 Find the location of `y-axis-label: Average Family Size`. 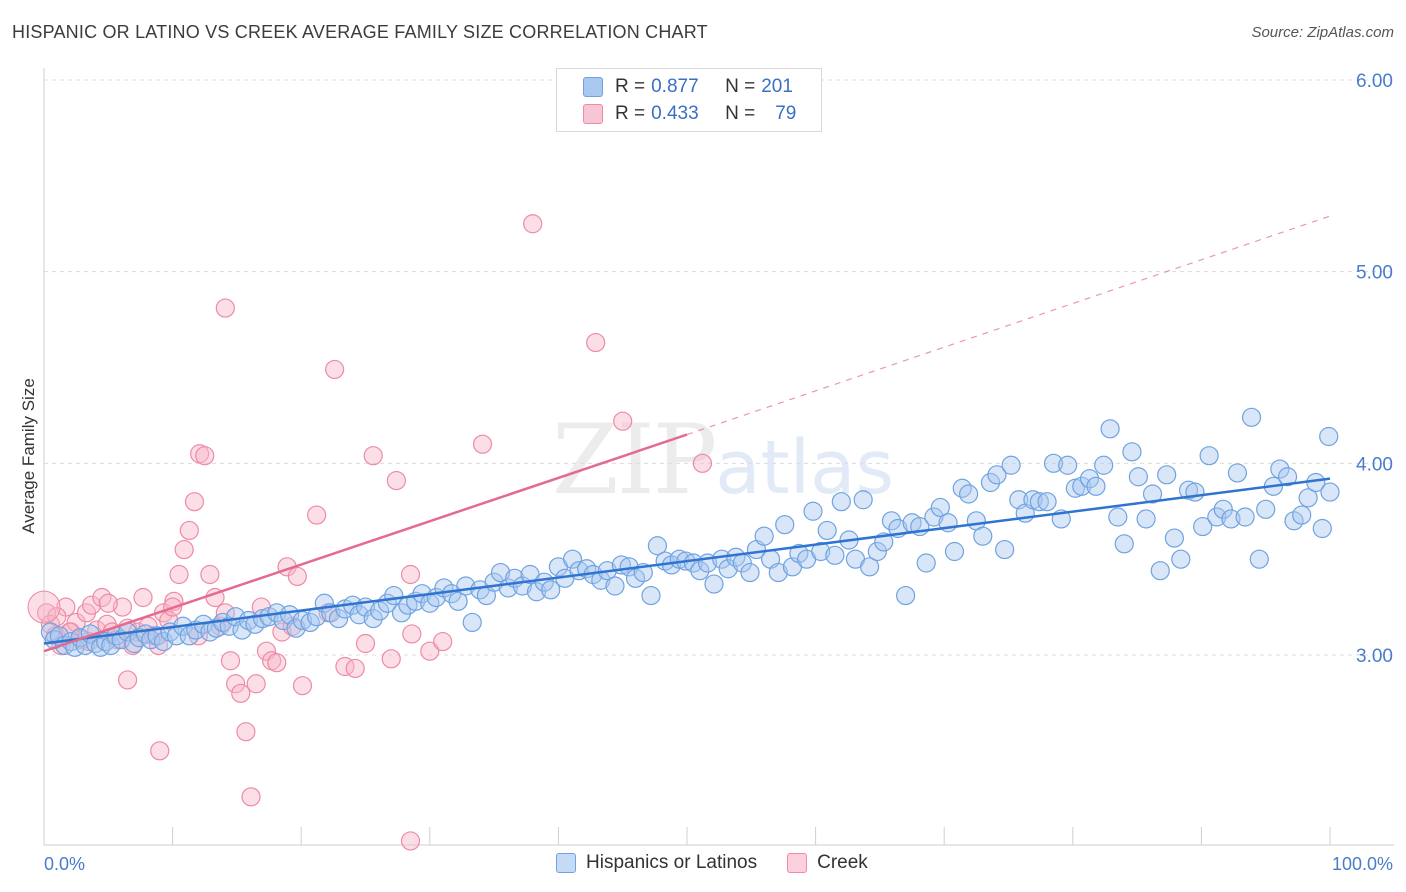

y-axis-label: Average Family Size is located at coordinates (28, 456).